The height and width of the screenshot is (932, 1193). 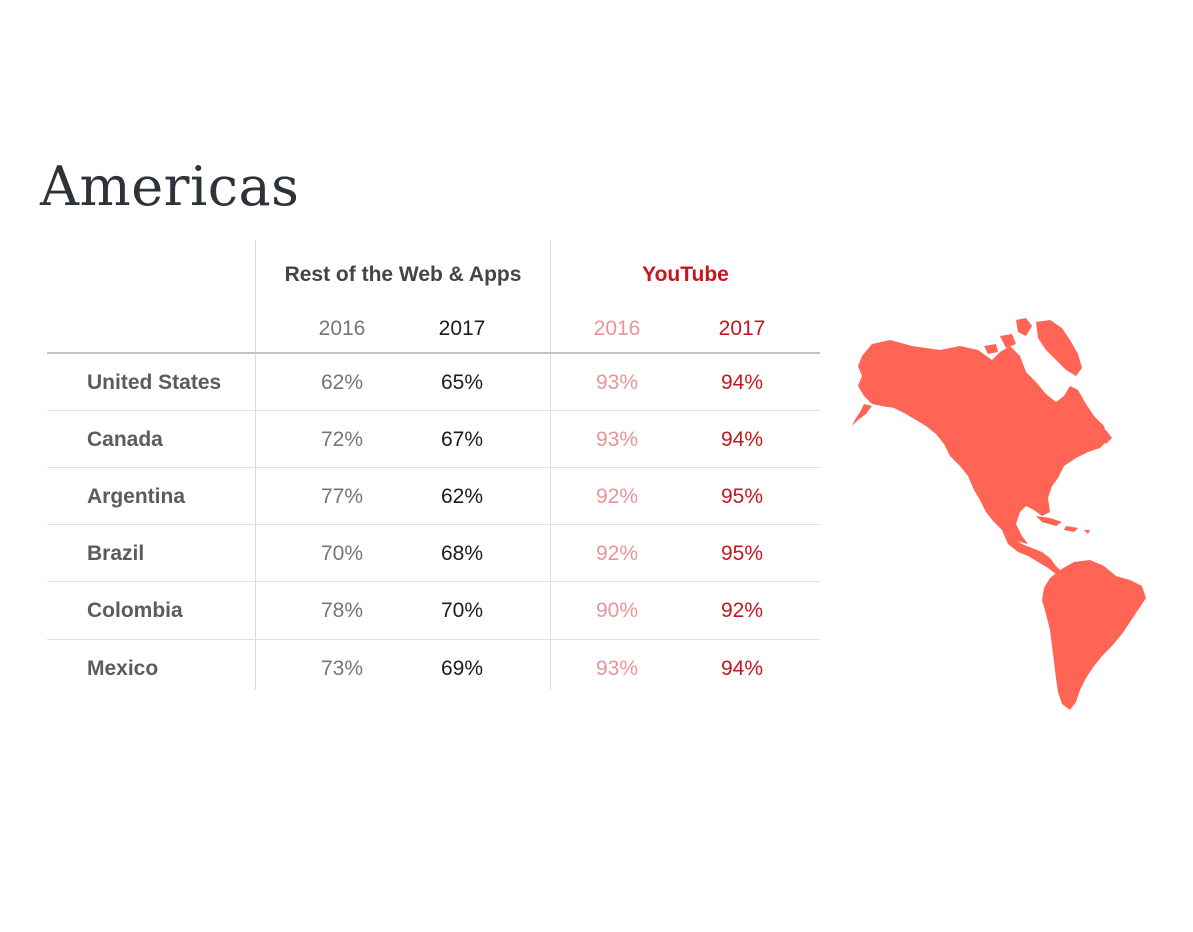 I want to click on caribbean-islands-shape, so click(x=1063, y=525).